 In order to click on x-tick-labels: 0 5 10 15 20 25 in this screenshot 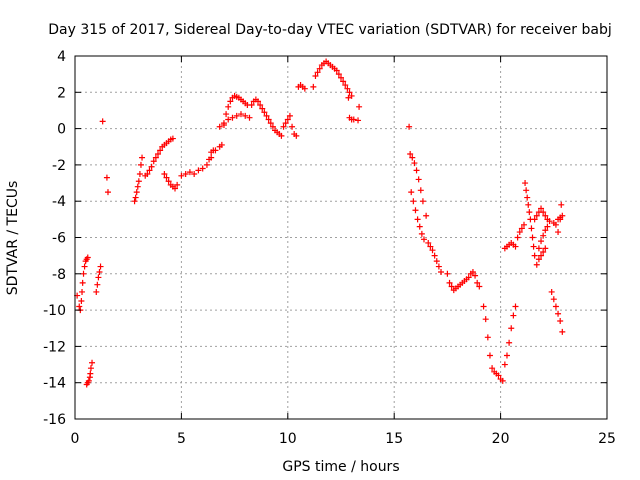, I will do `click(343, 439)`.